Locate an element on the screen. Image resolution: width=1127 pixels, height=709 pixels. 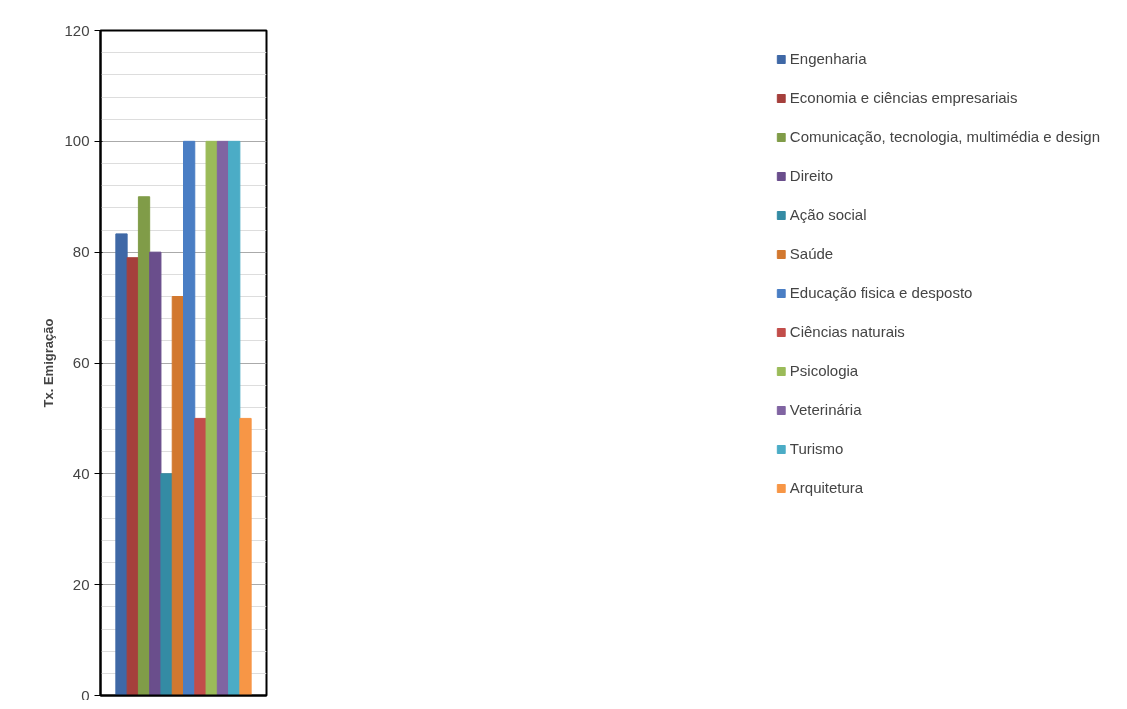
legend-label: Ciências naturais is located at coordinates (847, 331).